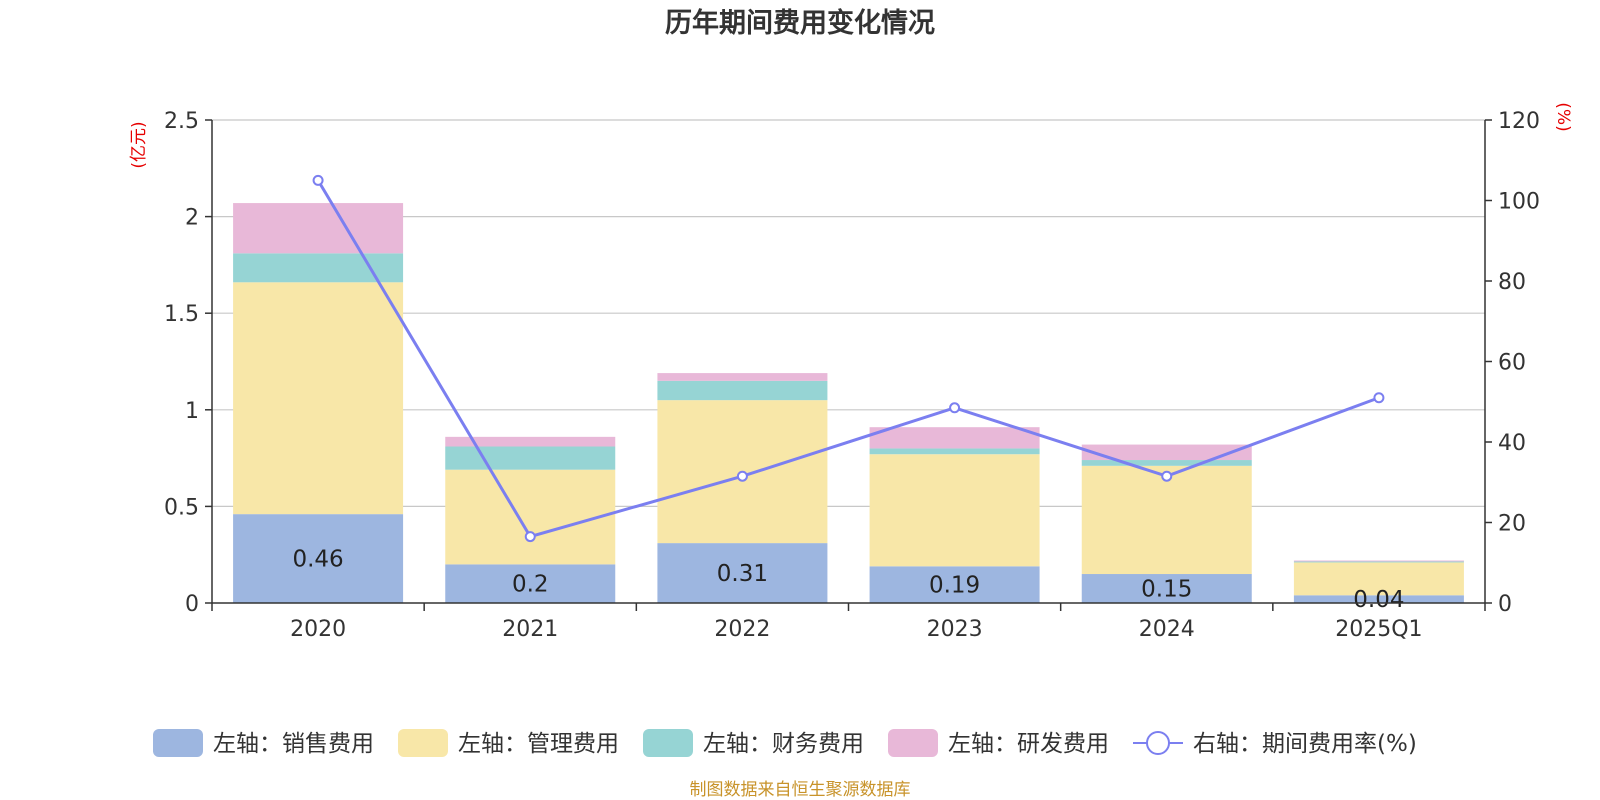 This screenshot has width=1600, height=800. I want to click on right-axis-tick-label: 120, so click(1519, 121).